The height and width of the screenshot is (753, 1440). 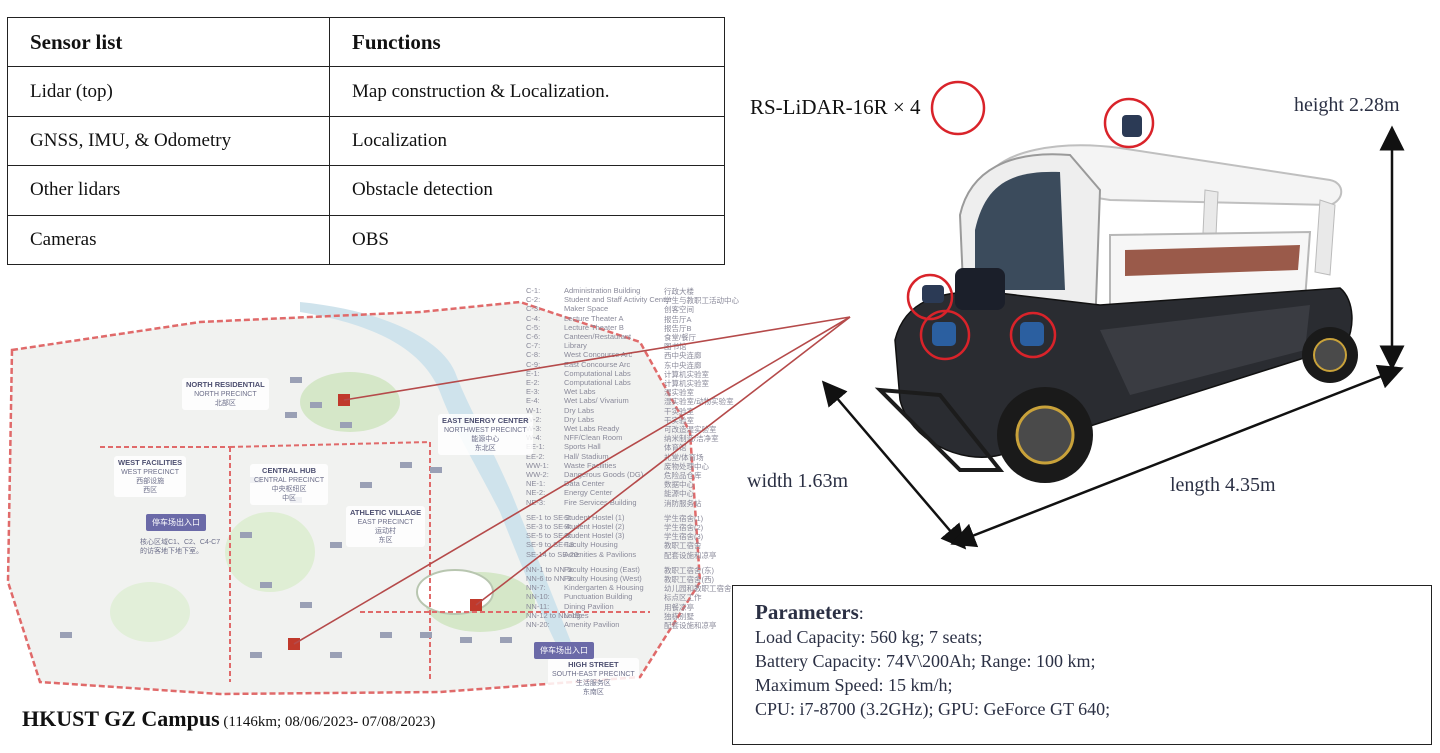 I want to click on legend-cn: 行政大楼, so click(x=679, y=291).